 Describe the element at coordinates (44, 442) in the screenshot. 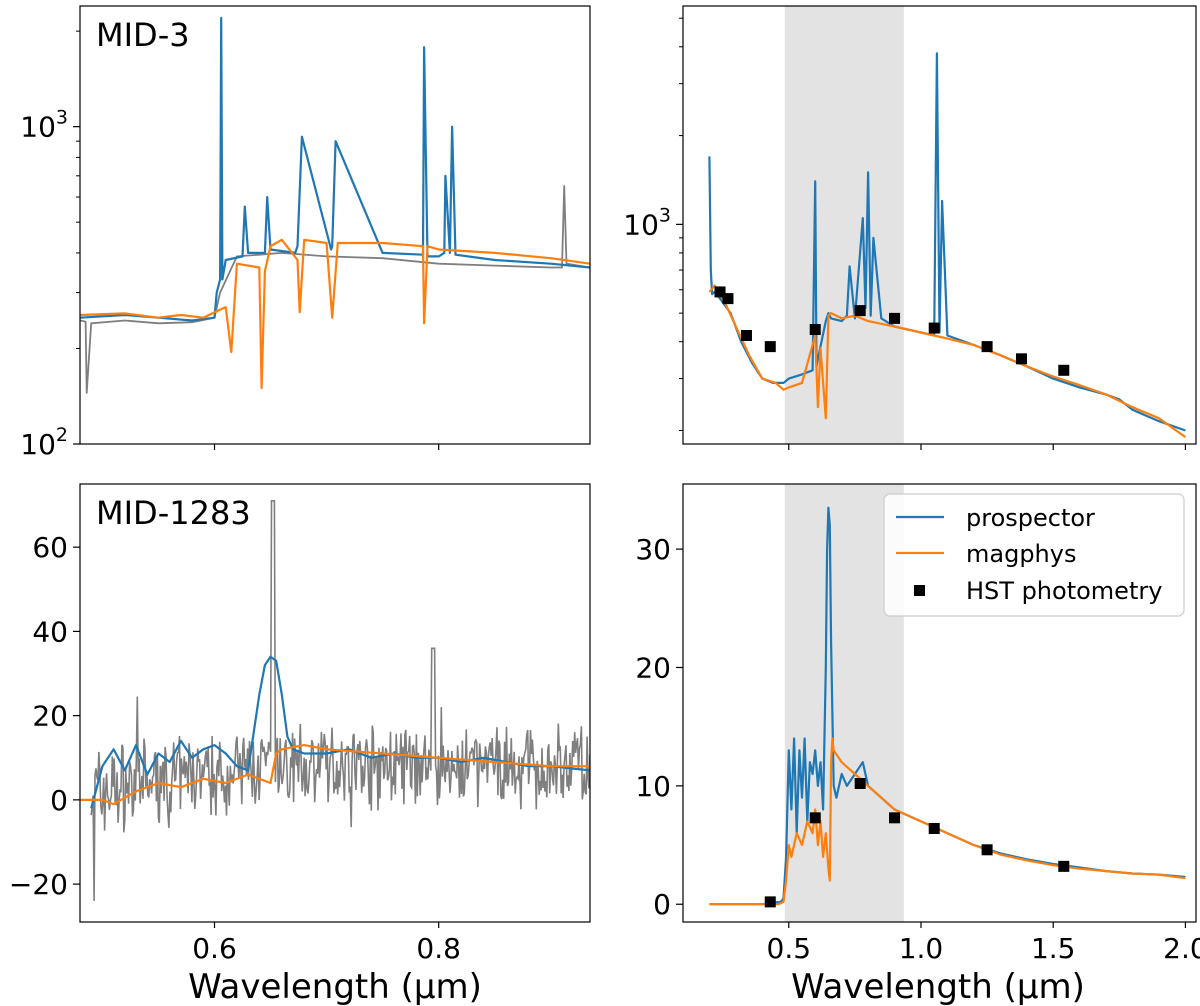

I see `y-tick-label: 10²` at that location.